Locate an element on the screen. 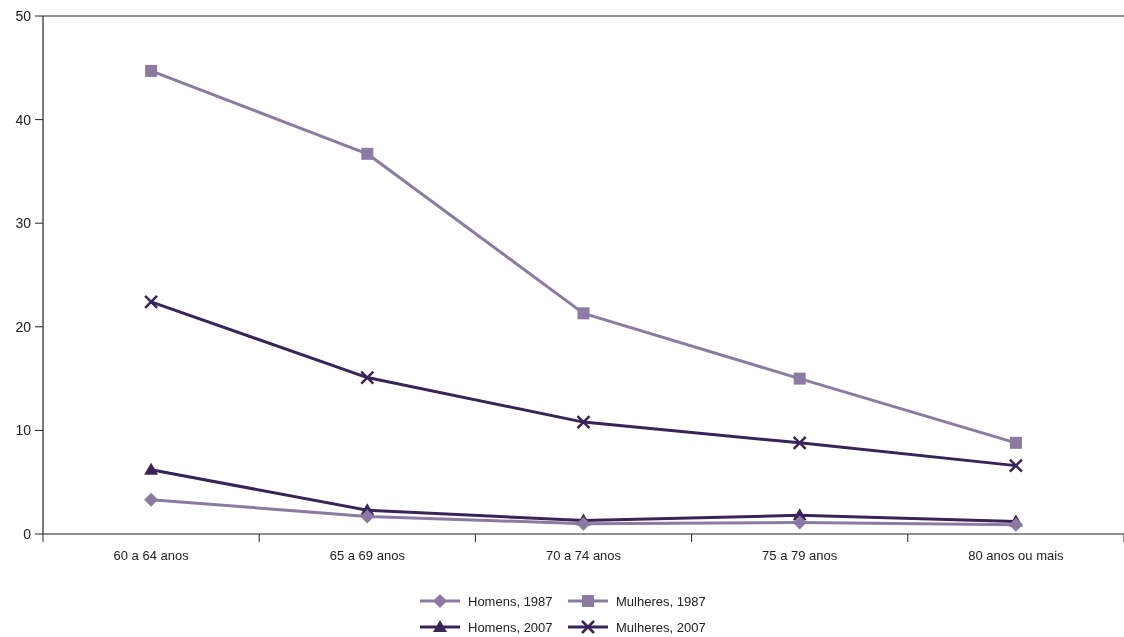 Image resolution: width=1124 pixels, height=637 pixels. x-tick-label: 65 a 69 anos is located at coordinates (367, 555).